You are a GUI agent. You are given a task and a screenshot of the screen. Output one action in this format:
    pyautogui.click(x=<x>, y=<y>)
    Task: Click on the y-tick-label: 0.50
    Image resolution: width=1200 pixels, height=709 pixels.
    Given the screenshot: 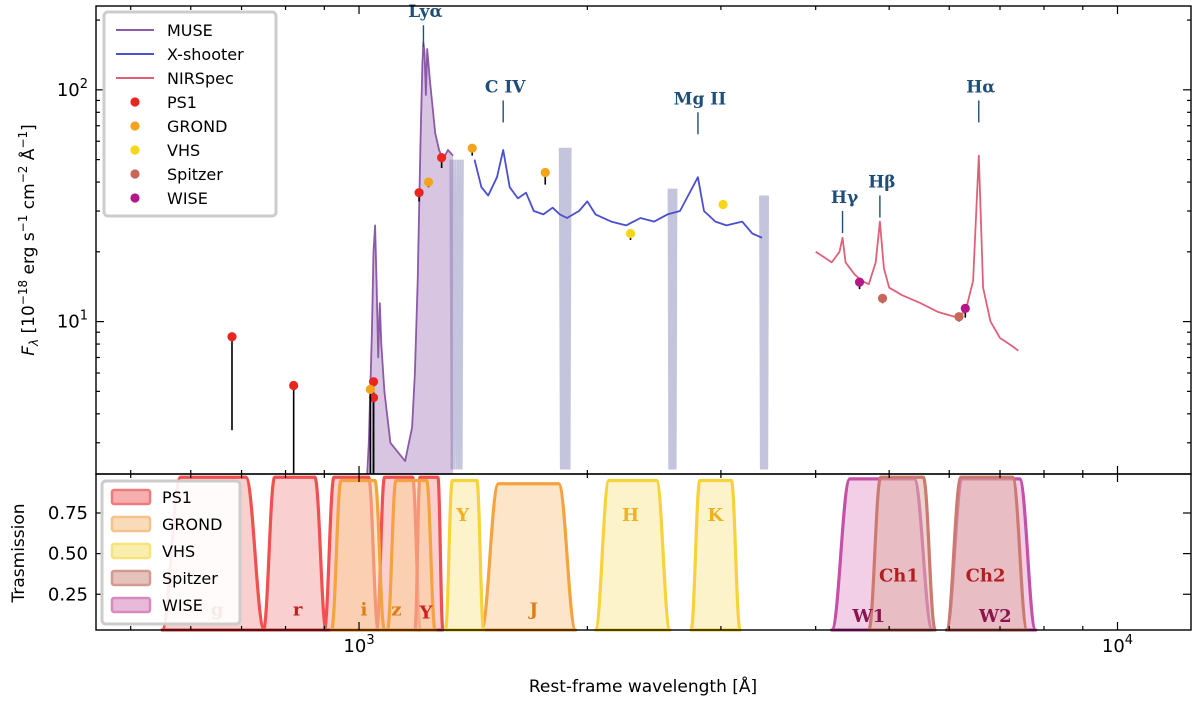 What is the action you would take?
    pyautogui.click(x=68, y=554)
    